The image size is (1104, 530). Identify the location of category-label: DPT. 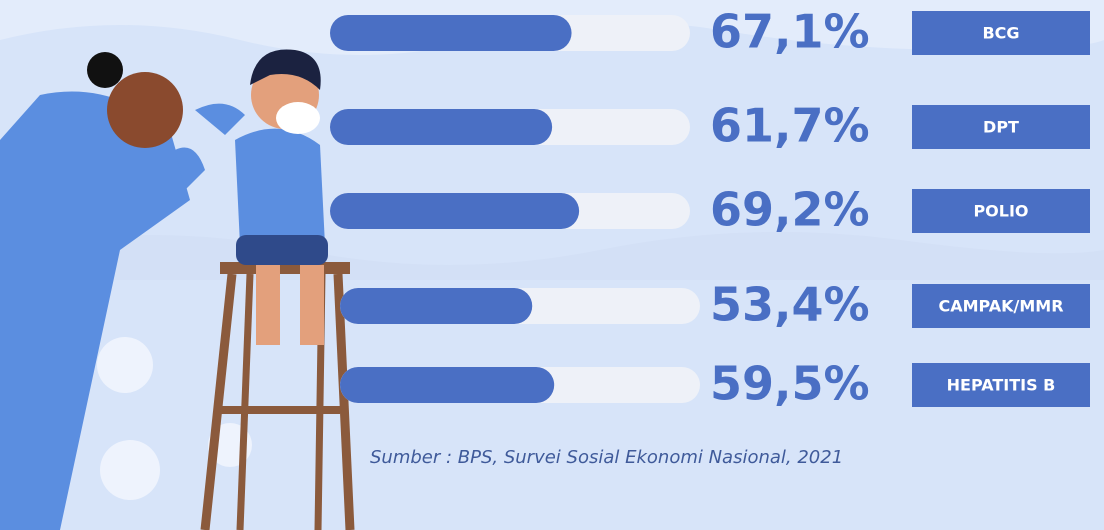
(1001, 127).